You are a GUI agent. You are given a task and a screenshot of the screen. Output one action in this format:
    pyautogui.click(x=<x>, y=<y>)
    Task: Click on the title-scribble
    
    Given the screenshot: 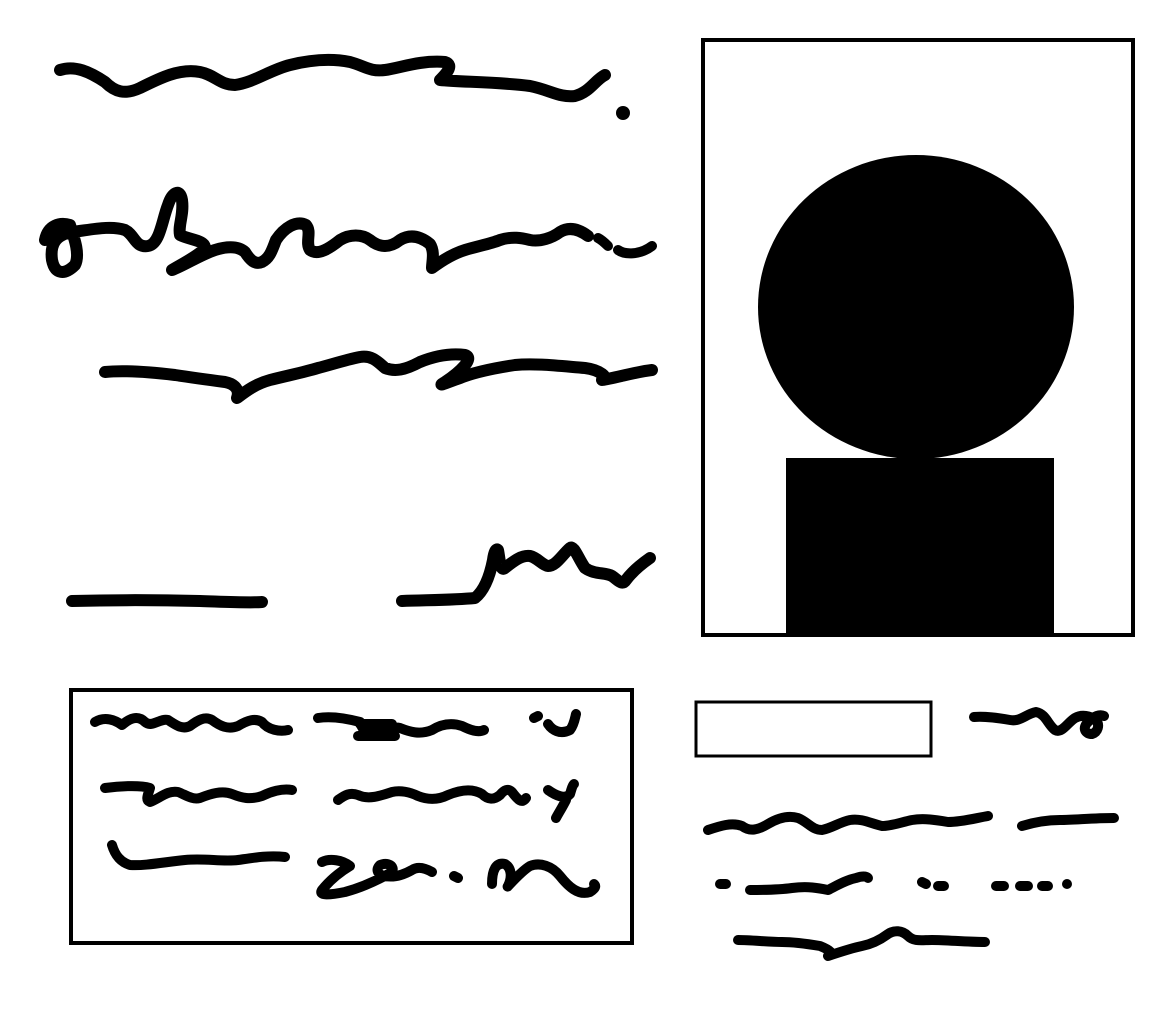 What is the action you would take?
    pyautogui.click(x=332, y=78)
    